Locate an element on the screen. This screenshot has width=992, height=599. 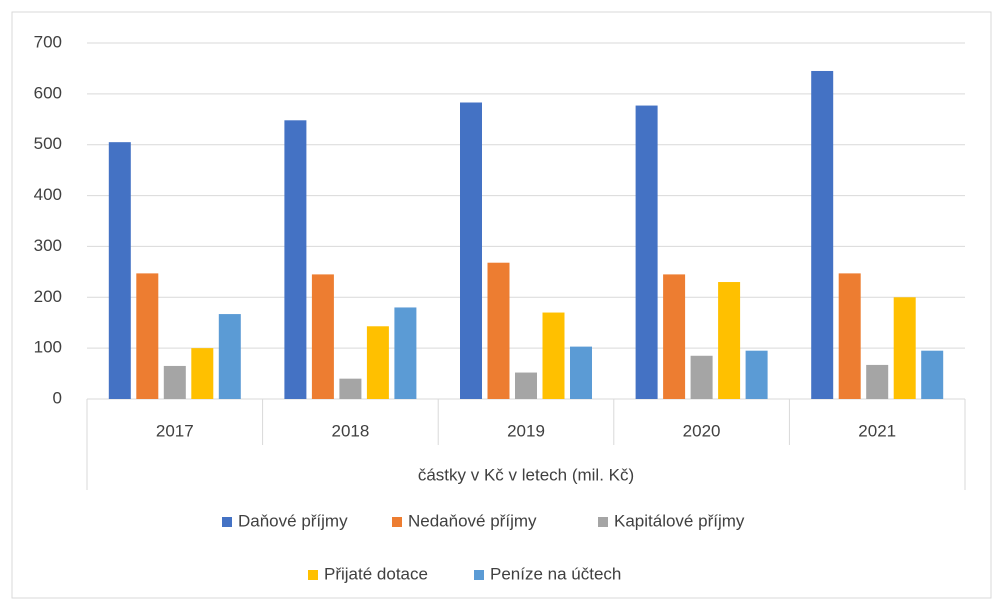
y-tick-label: 600 is located at coordinates (48, 92).